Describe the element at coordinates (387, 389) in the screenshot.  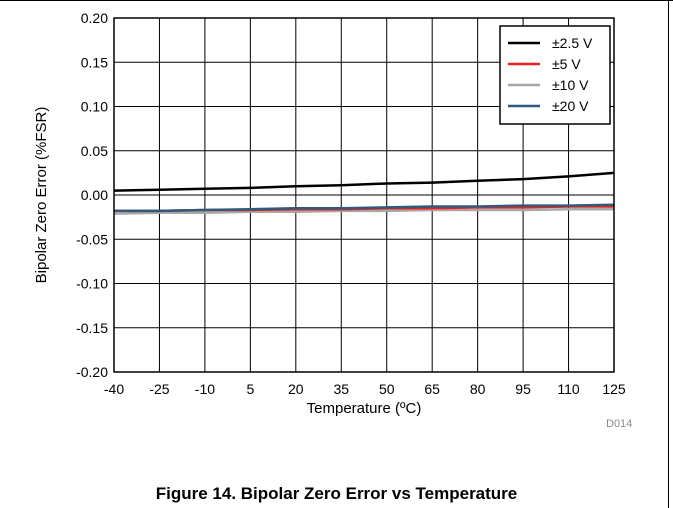
I see `x-tick-label: 50` at that location.